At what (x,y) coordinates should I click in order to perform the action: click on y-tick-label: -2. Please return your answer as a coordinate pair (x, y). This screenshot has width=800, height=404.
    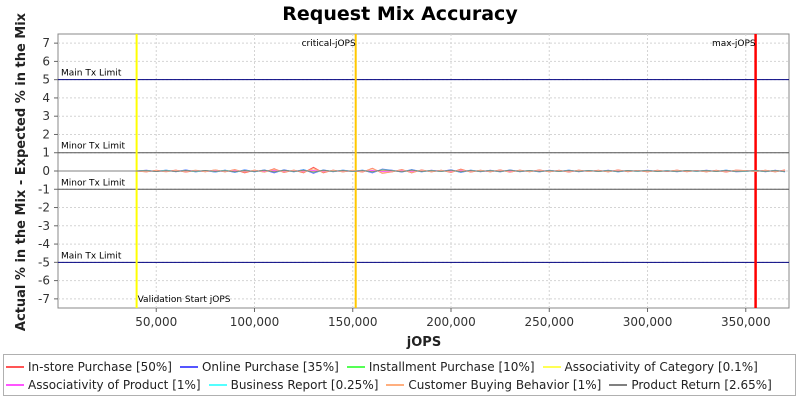
    Looking at the image, I should click on (44, 208).